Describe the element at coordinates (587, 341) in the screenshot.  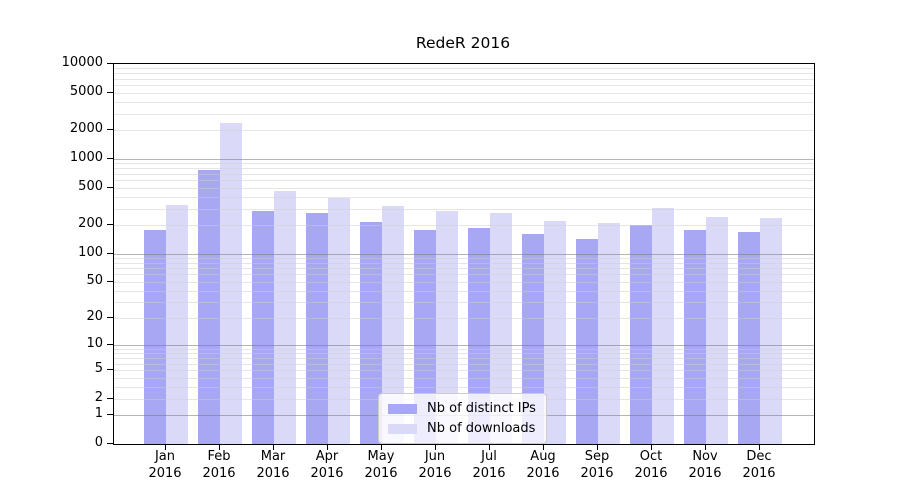
I see `bar-distinct-ips-sep` at that location.